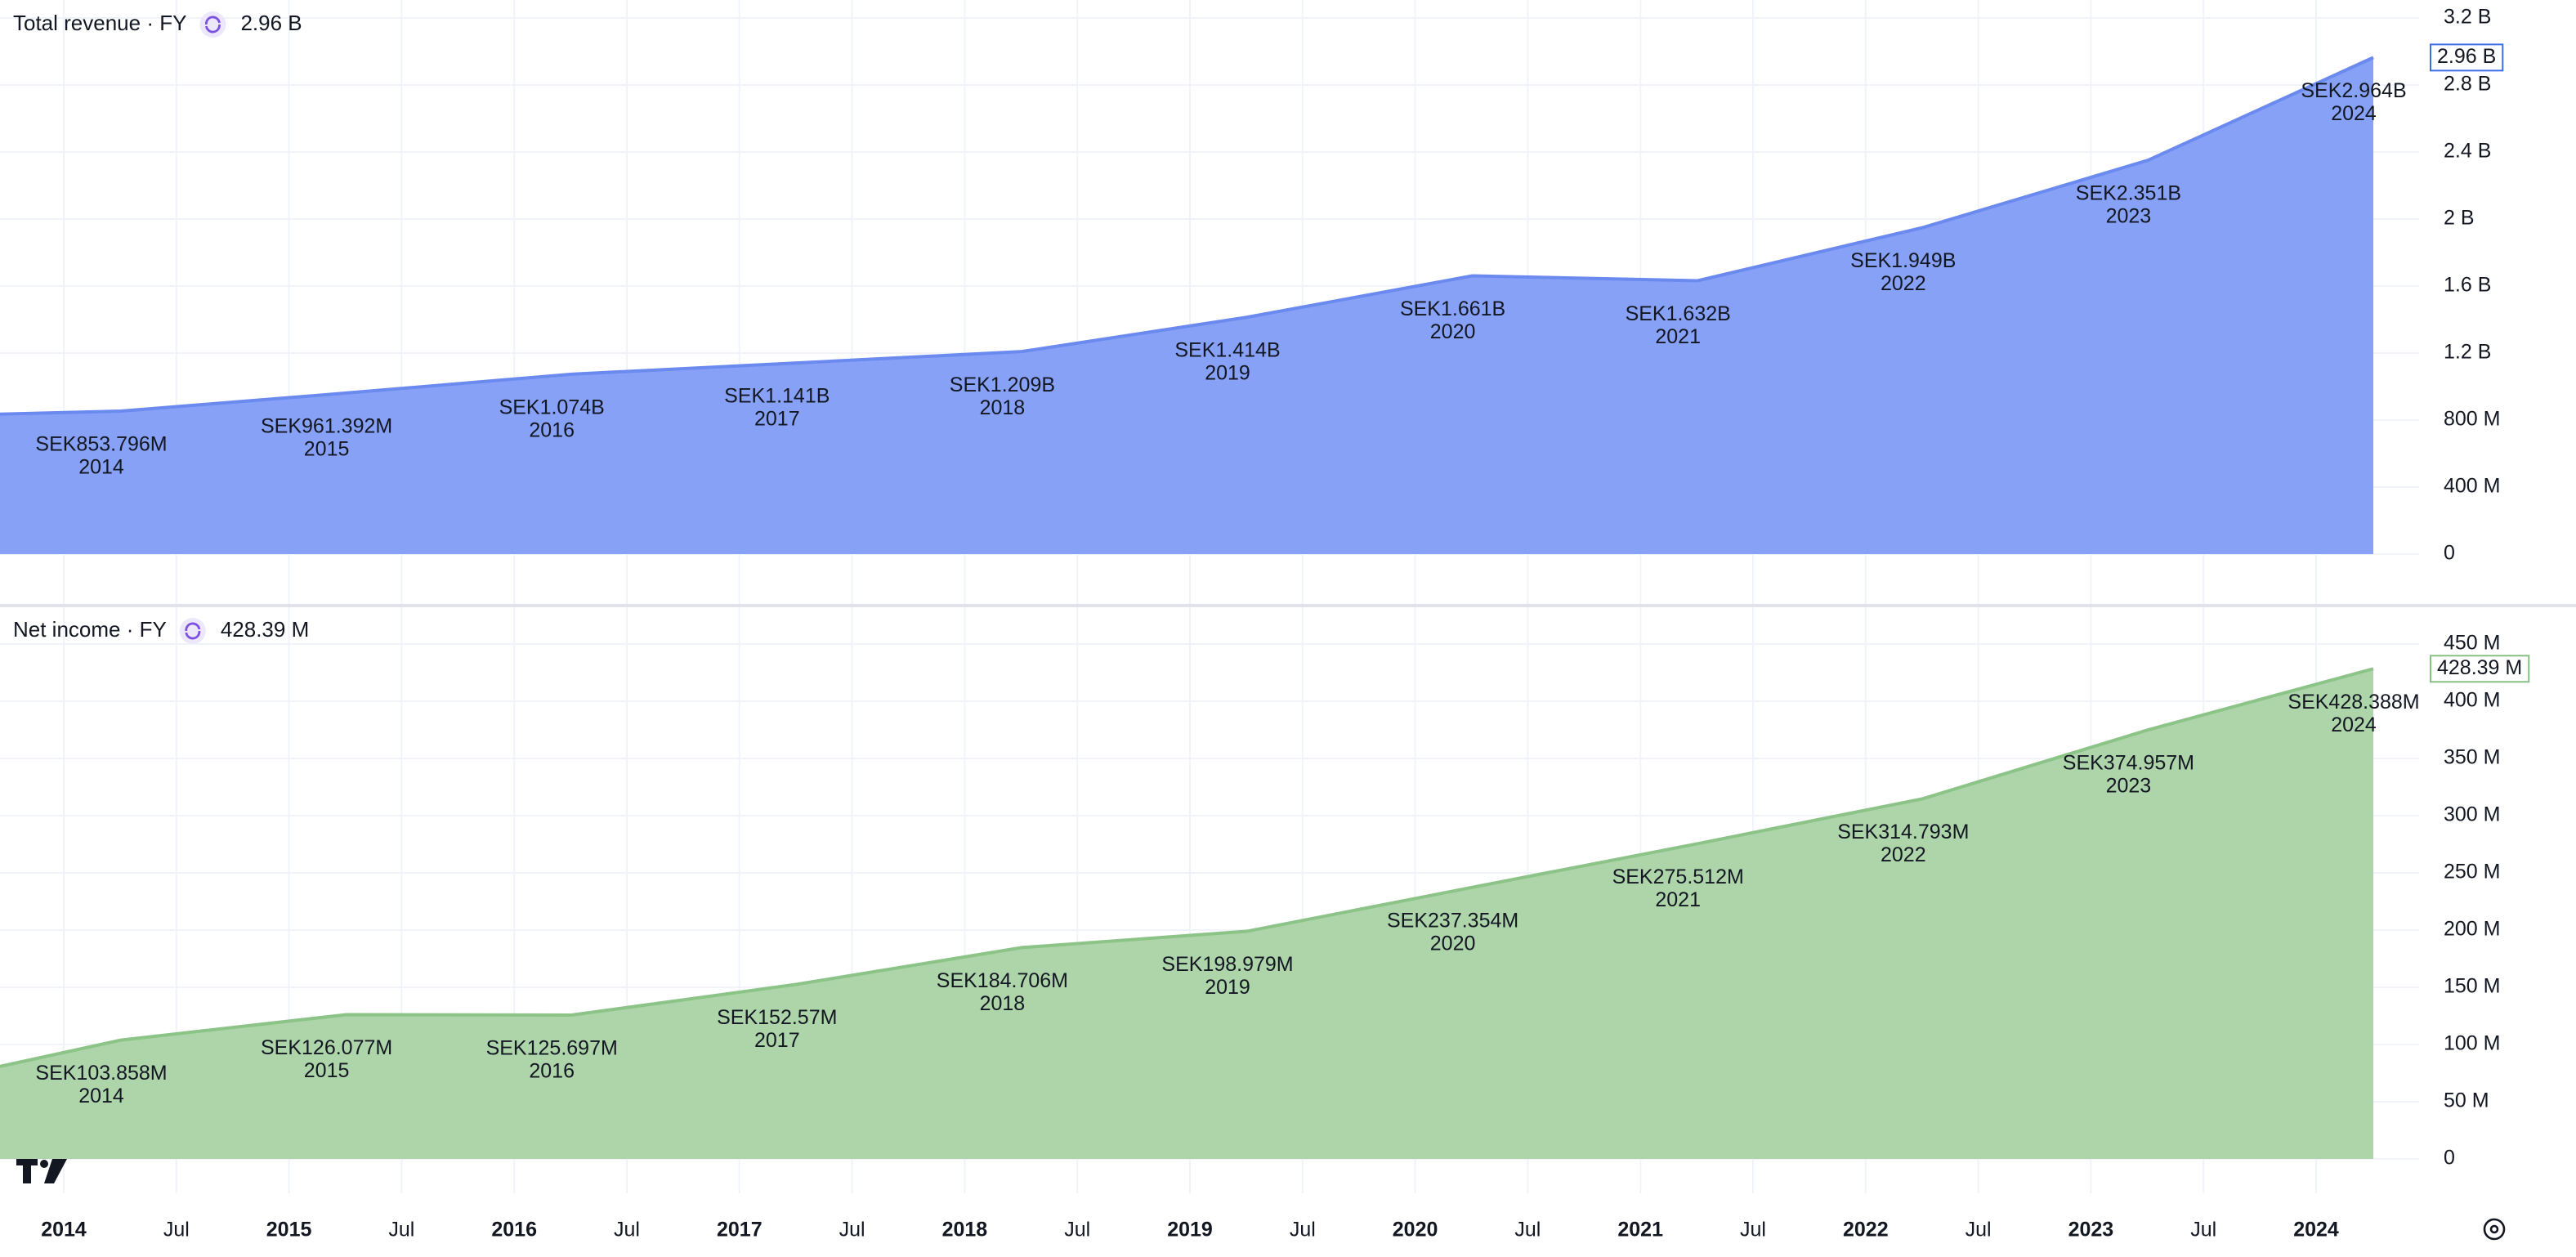 Image resolution: width=2576 pixels, height=1257 pixels. Describe the element at coordinates (2467, 84) in the screenshot. I see `y-tick-label: 2.8 B` at that location.